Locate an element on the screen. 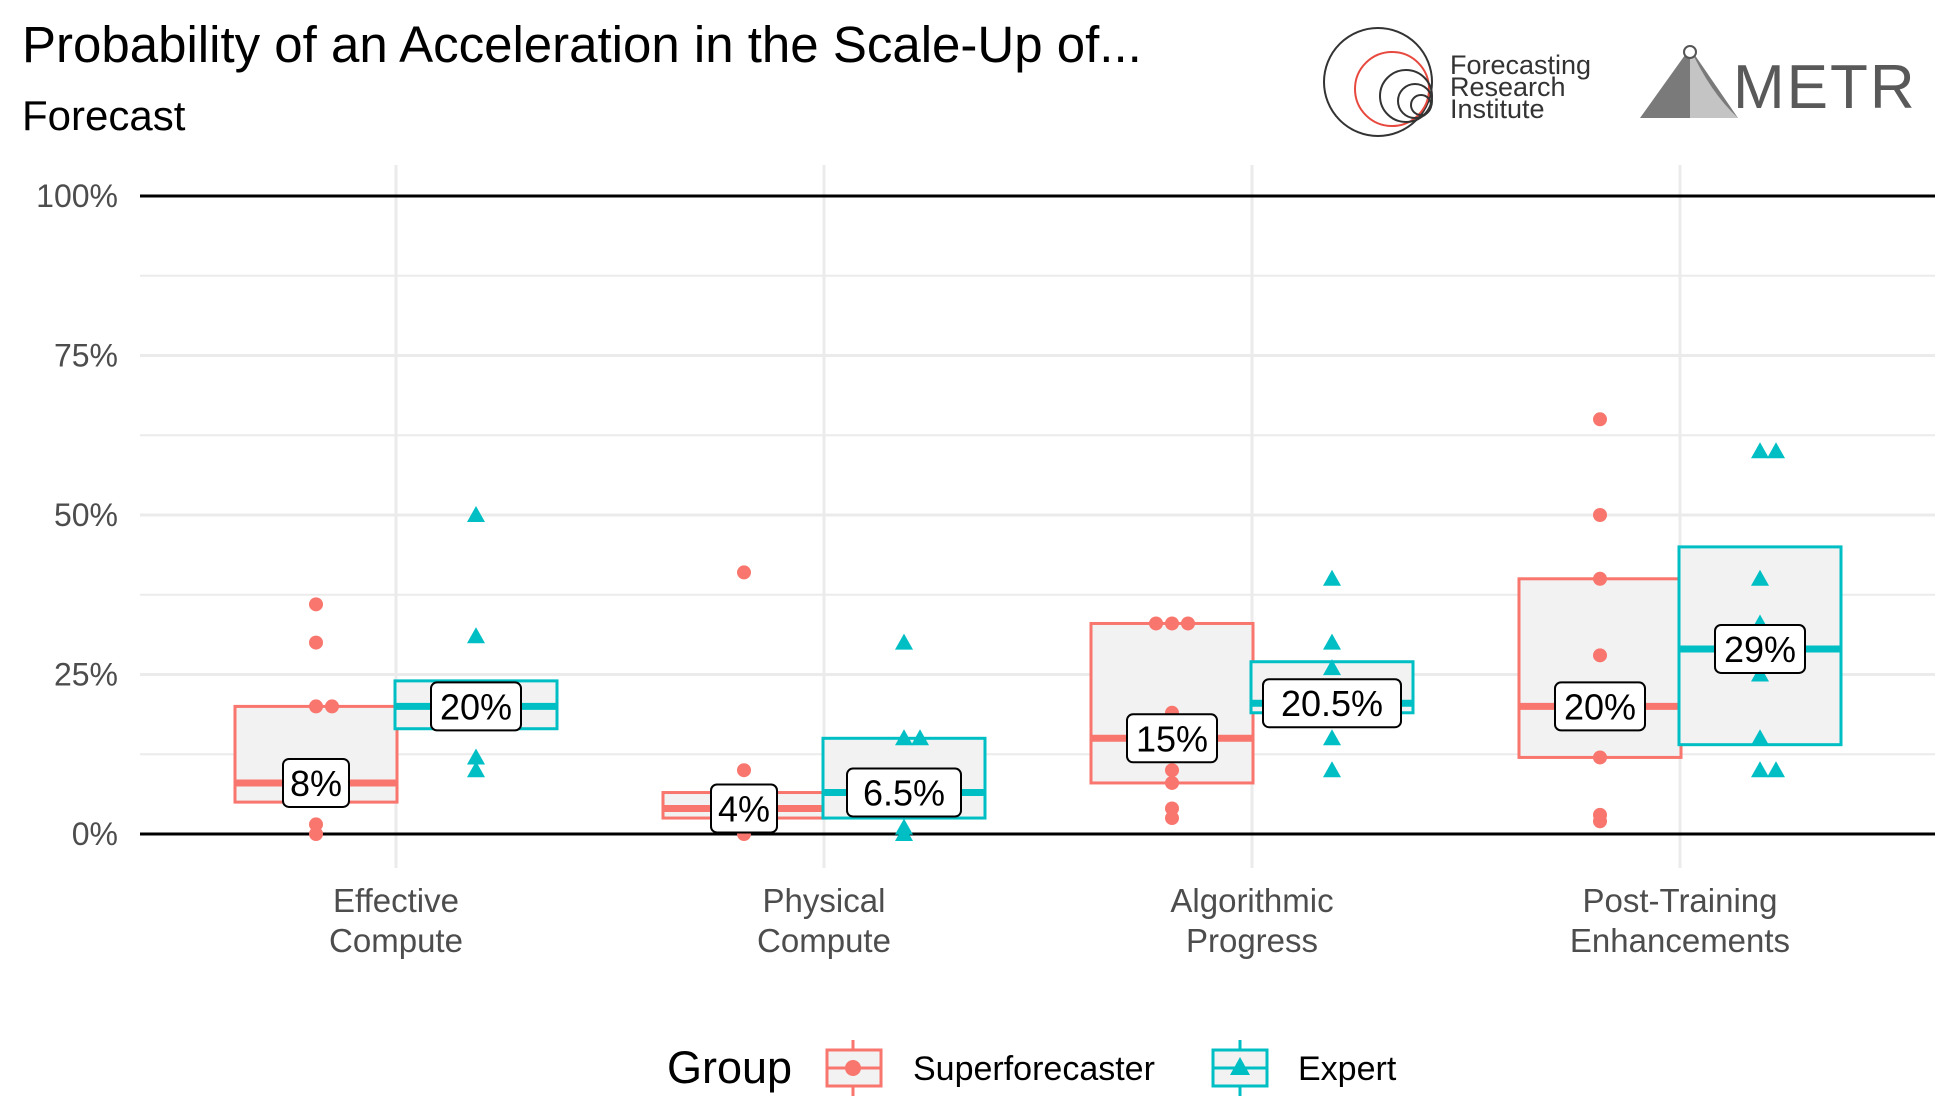 The height and width of the screenshot is (1120, 1950). median-label-expert: 29% is located at coordinates (1760, 649).